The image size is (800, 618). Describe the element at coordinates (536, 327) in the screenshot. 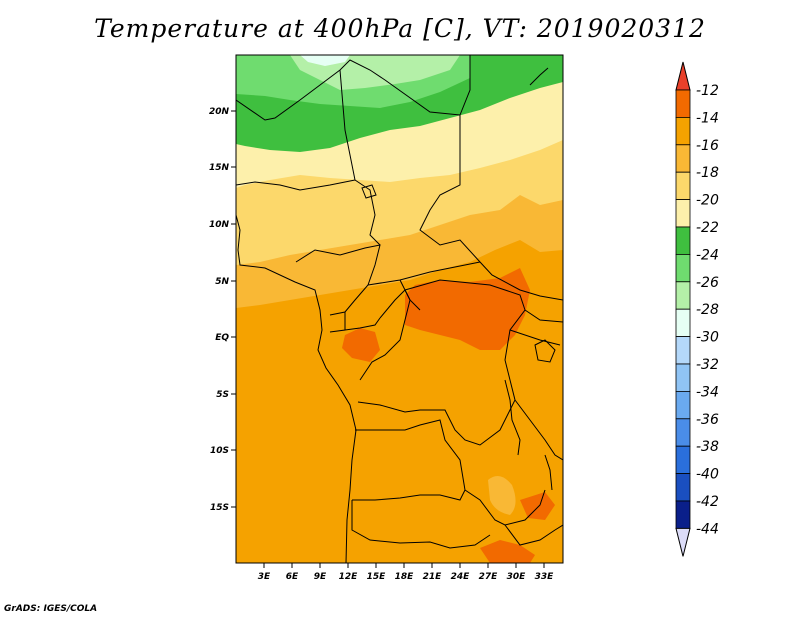

I see `border-uganda-kenya` at that location.